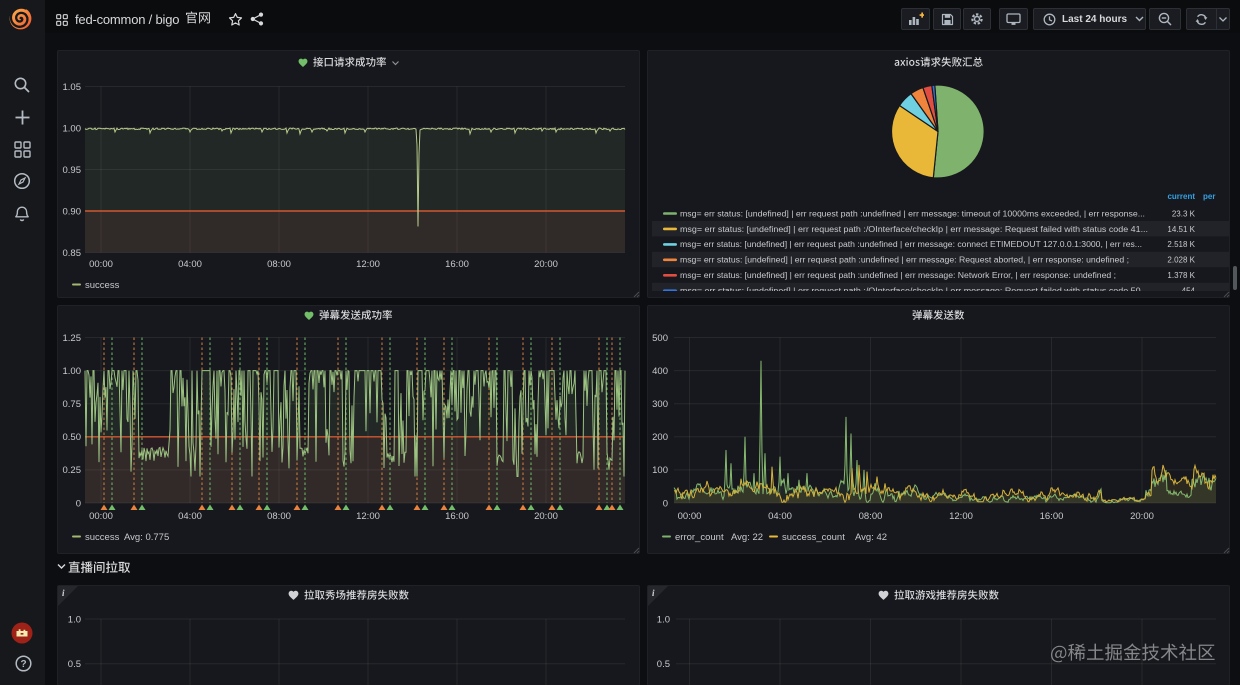 The width and height of the screenshot is (1240, 685). What do you see at coordinates (72, 338) in the screenshot?
I see `svg-text: 1.25` at bounding box center [72, 338].